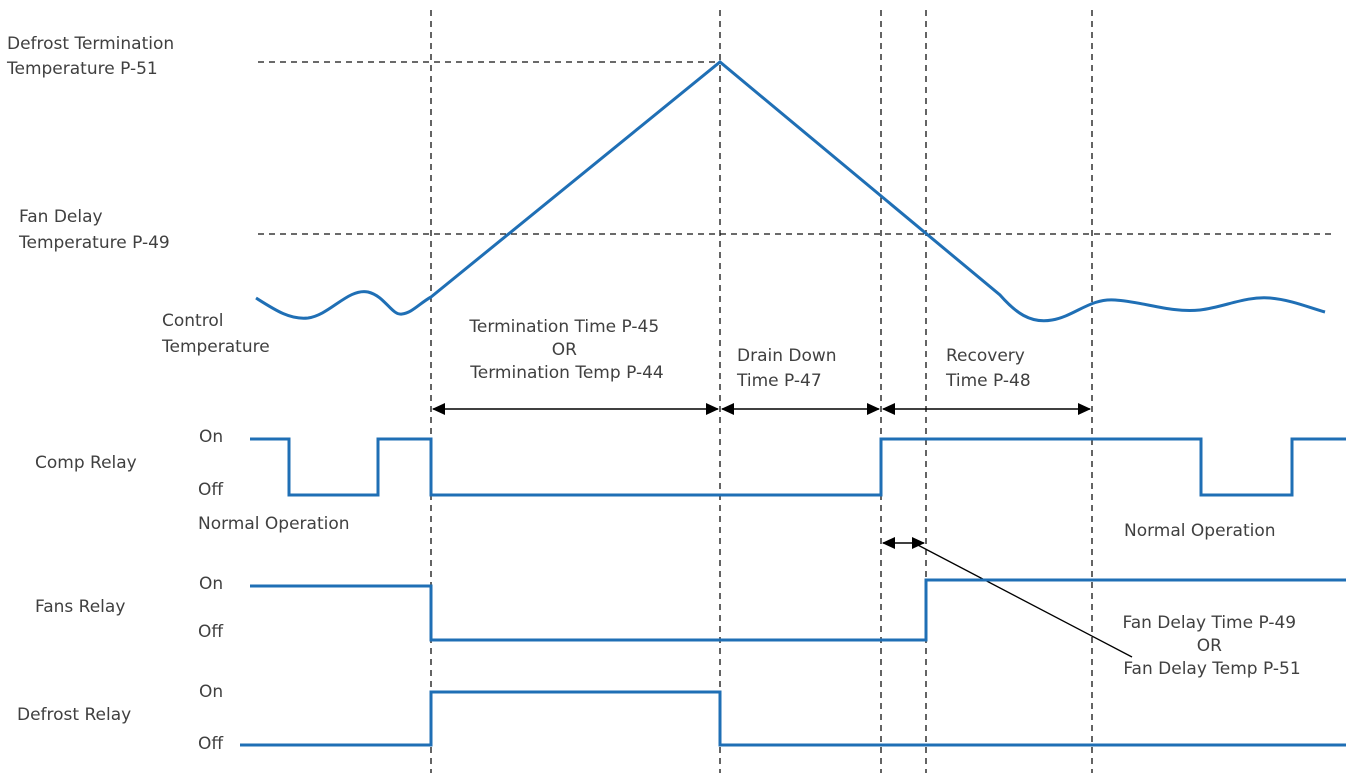  Describe the element at coordinates (80, 607) in the screenshot. I see `fans-relay-label: Fans Relay` at that location.